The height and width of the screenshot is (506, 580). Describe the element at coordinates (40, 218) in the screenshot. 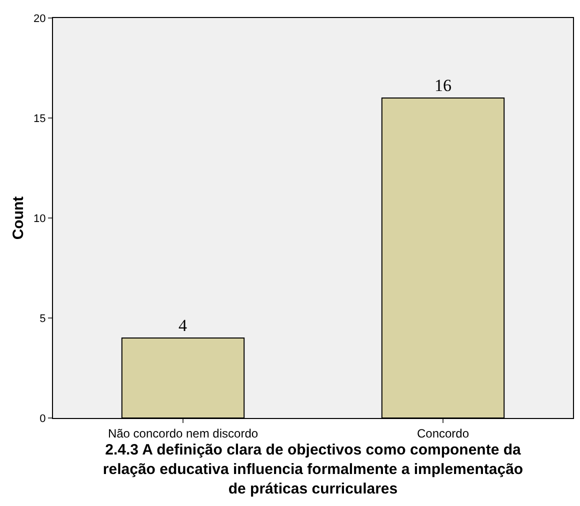

I see `y-tick-label: 10` at that location.